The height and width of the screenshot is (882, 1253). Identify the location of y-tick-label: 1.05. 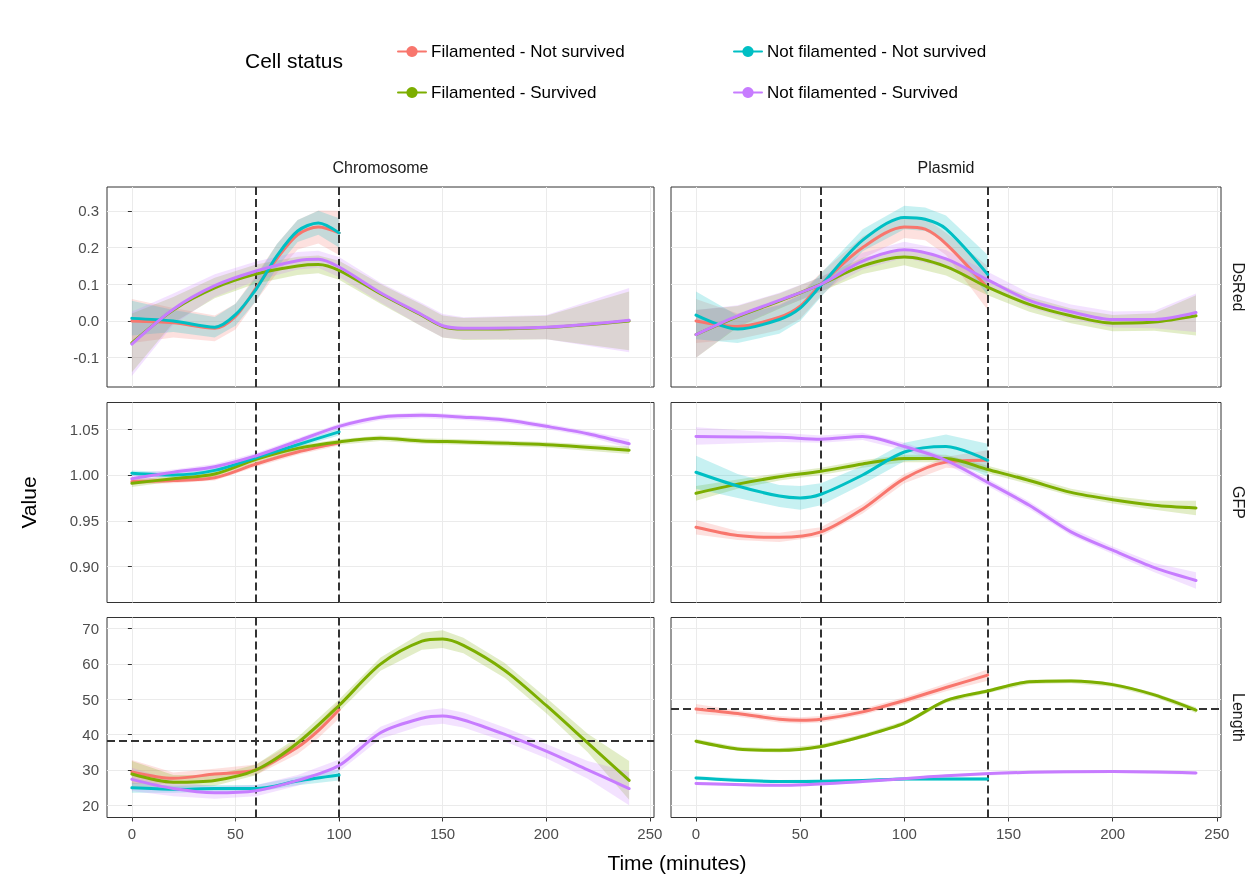
(84, 429).